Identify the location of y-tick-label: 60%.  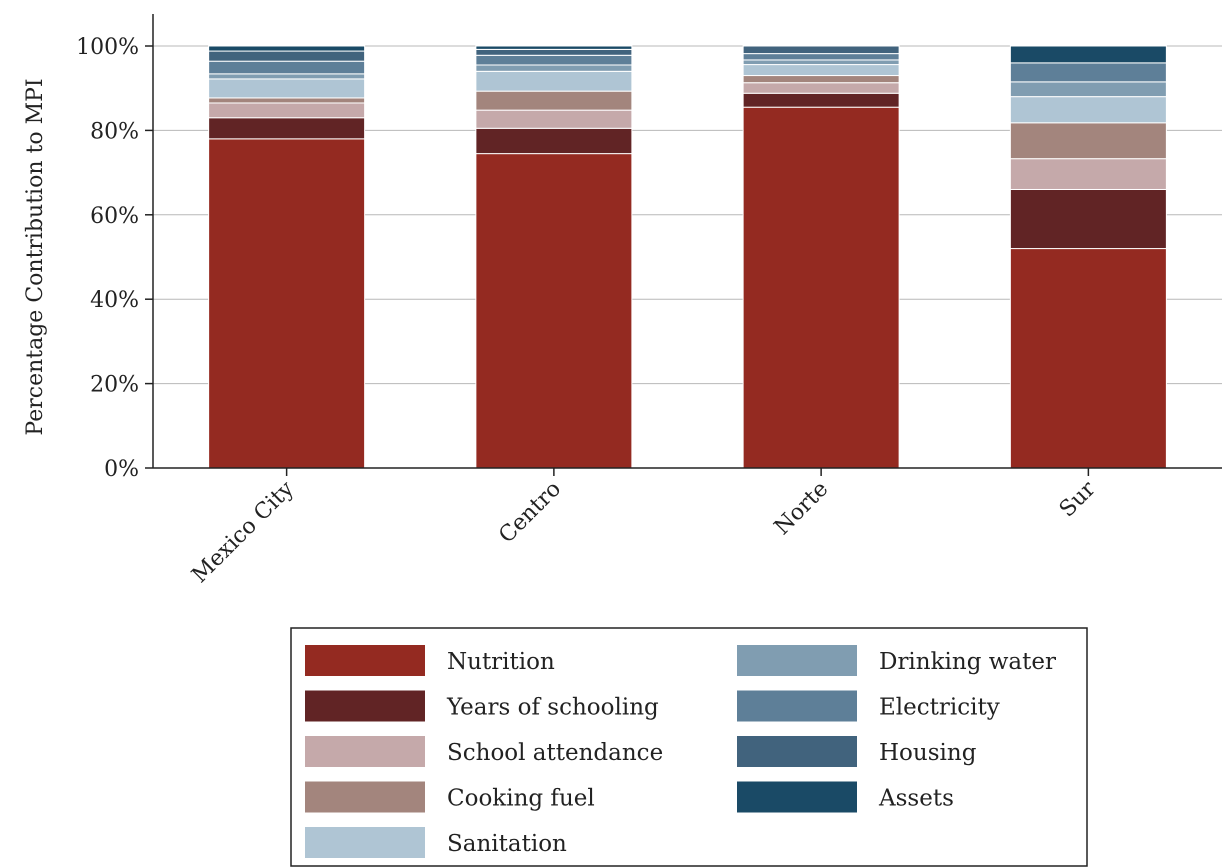
(114, 216).